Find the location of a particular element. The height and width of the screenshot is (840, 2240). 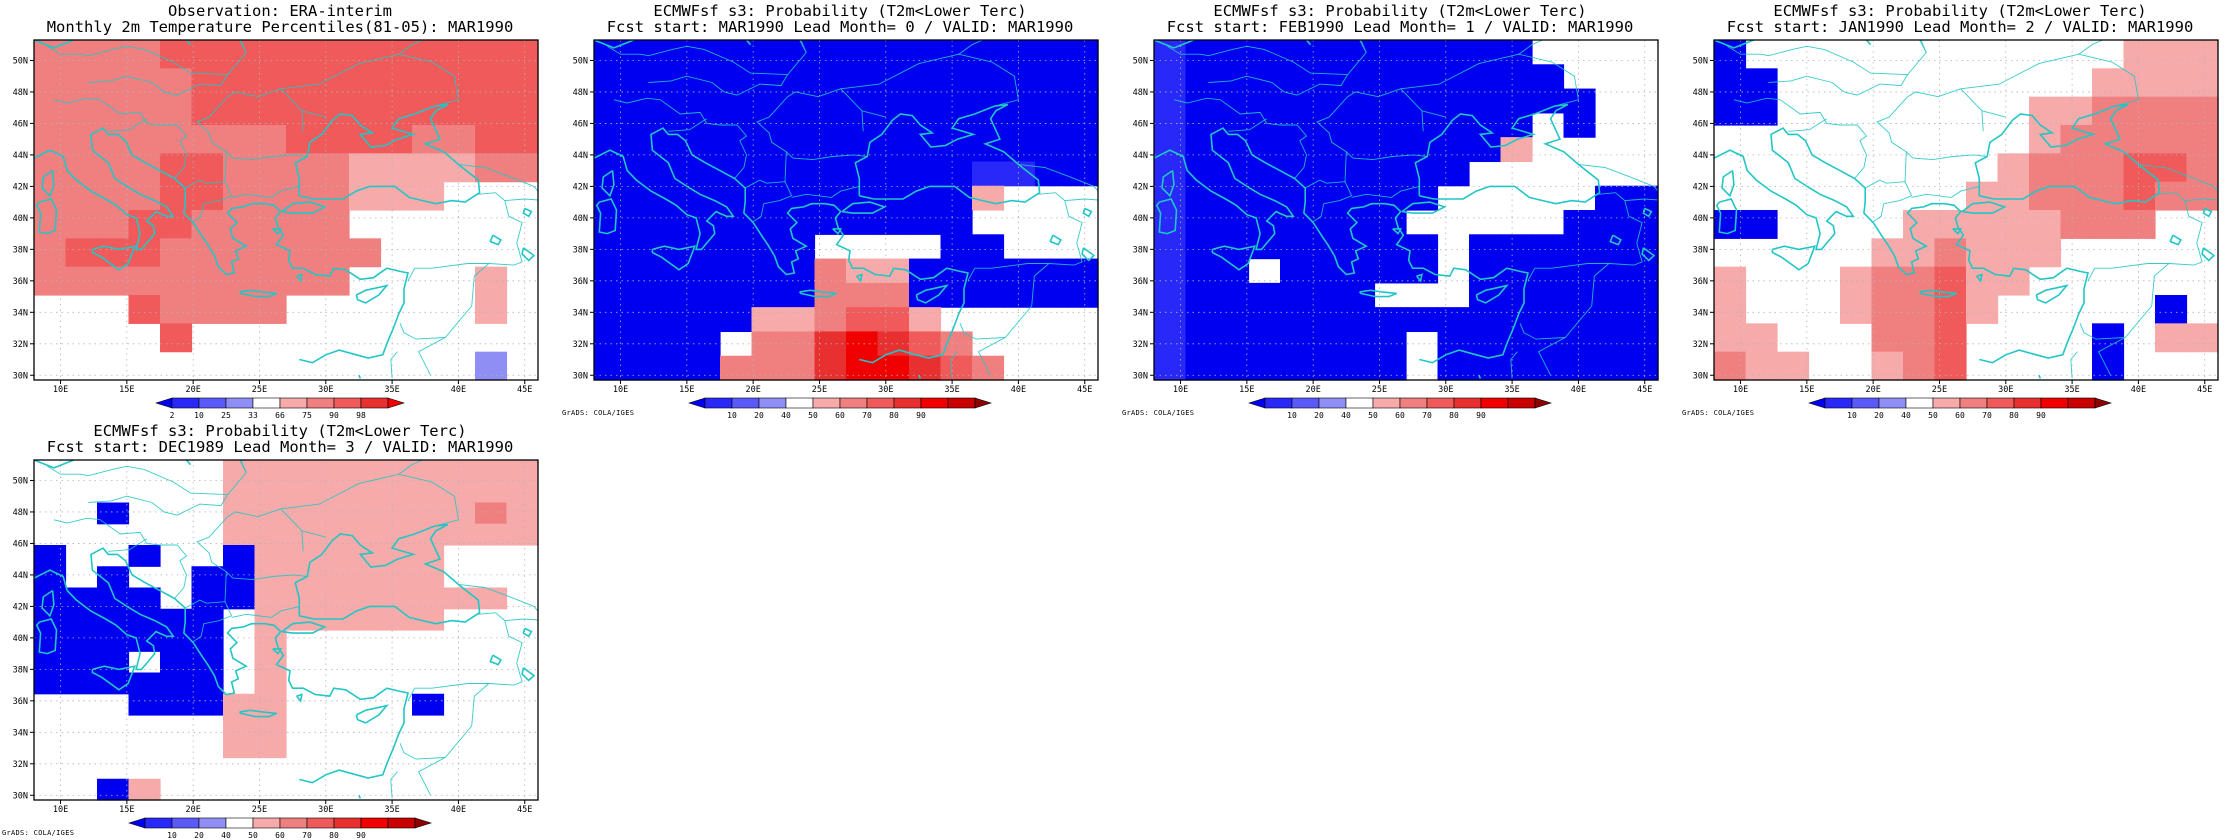

lon-tick-label: 45E is located at coordinates (1644, 390).